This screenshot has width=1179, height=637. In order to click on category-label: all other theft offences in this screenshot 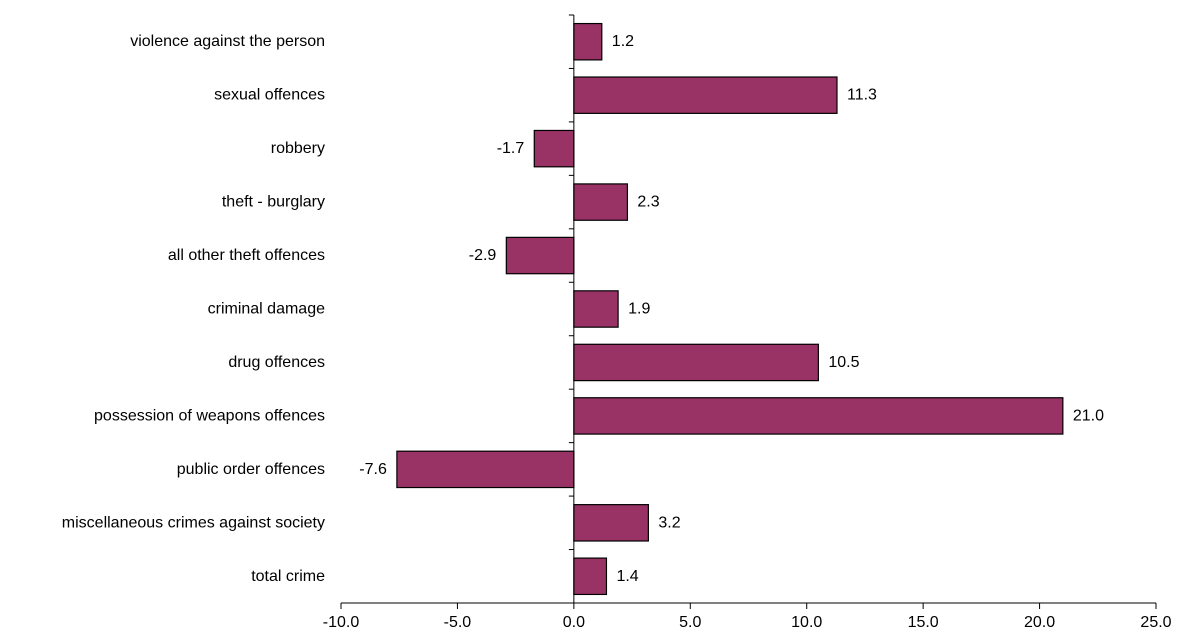, I will do `click(246, 255)`.